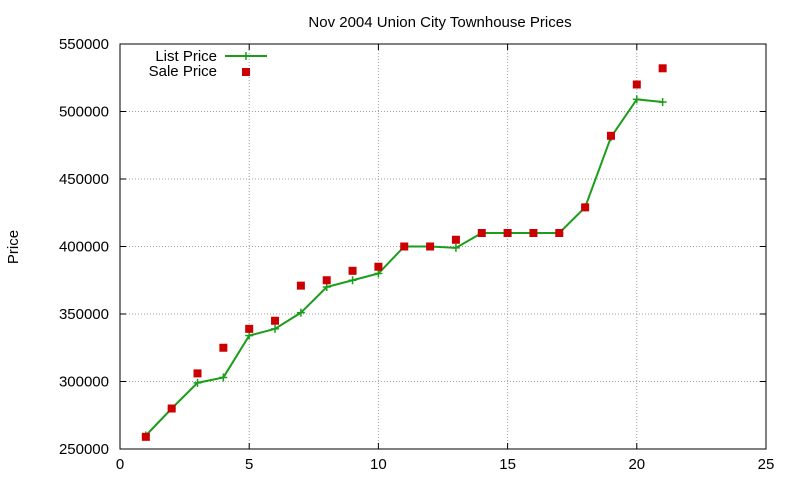  What do you see at coordinates (249, 464) in the screenshot?
I see `x-tick-label: 5` at bounding box center [249, 464].